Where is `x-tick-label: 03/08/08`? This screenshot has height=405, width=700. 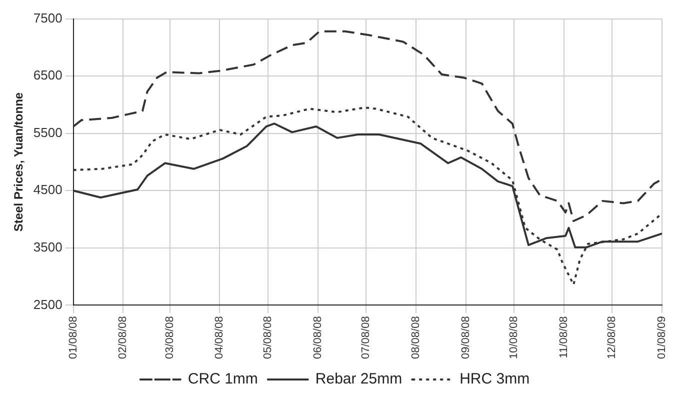
x-tick-label: 03/08/08 is located at coordinates (170, 338).